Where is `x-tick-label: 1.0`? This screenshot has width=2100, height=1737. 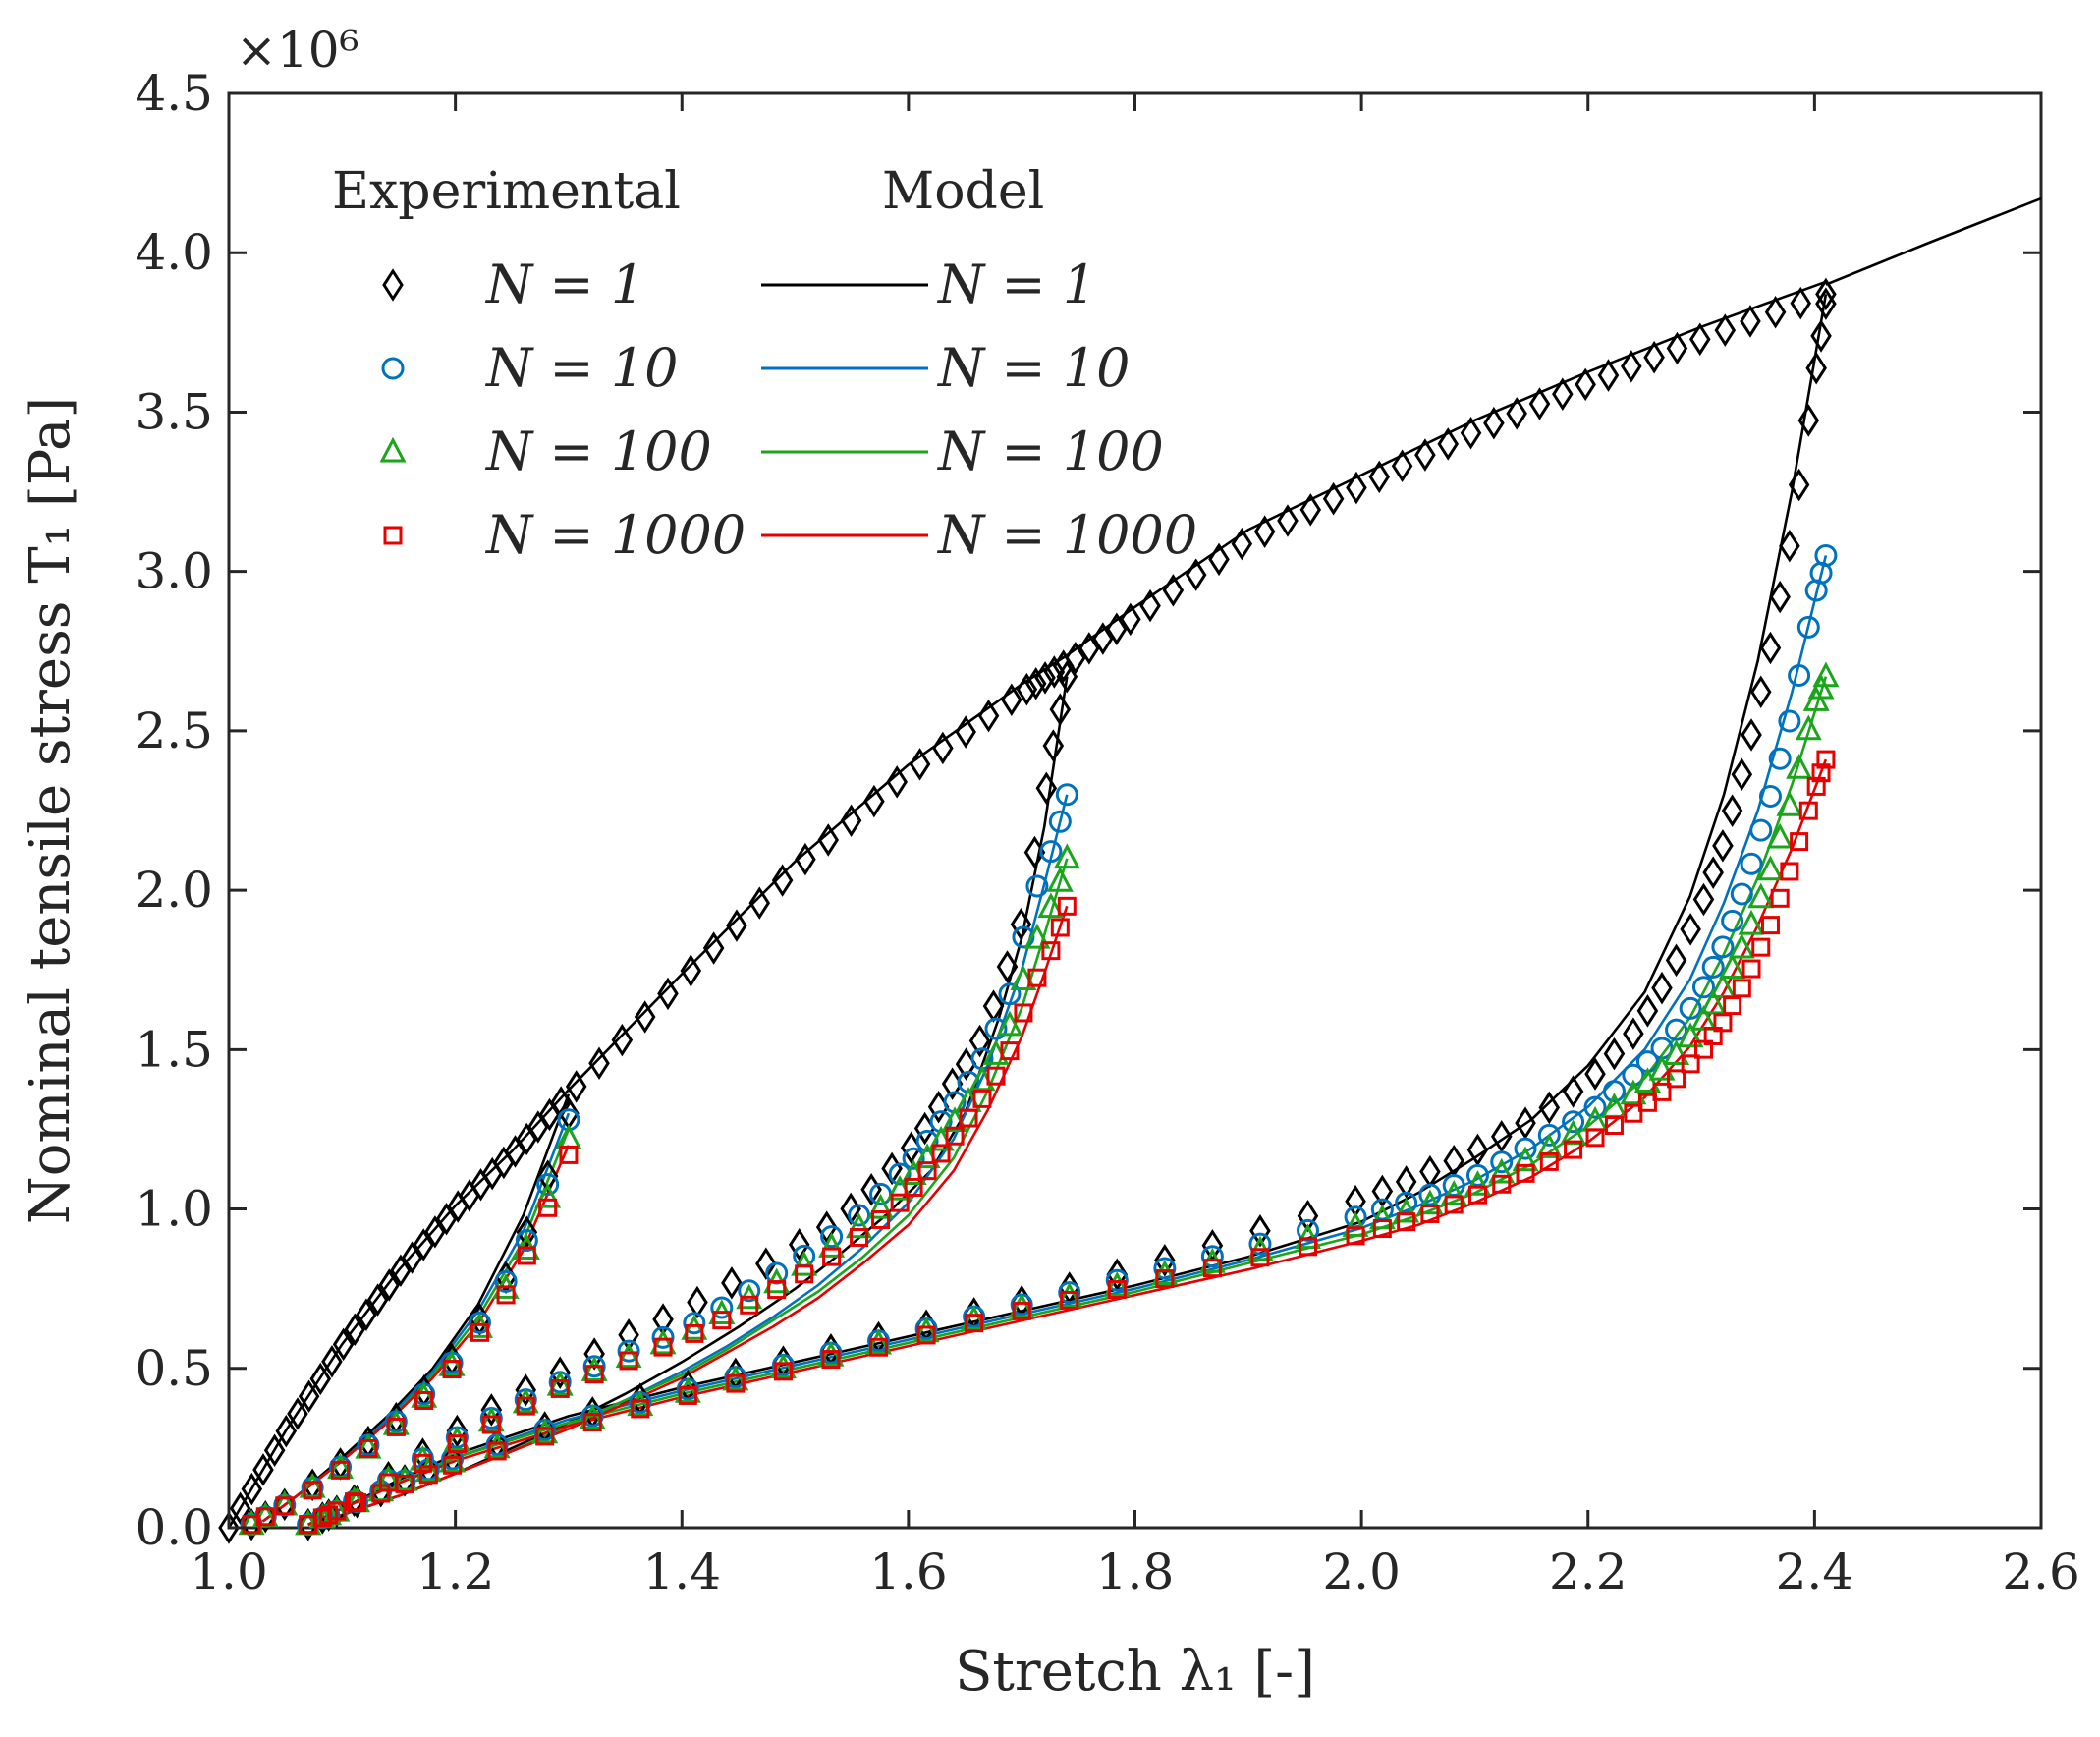
x-tick-label: 1.0 is located at coordinates (229, 1571).